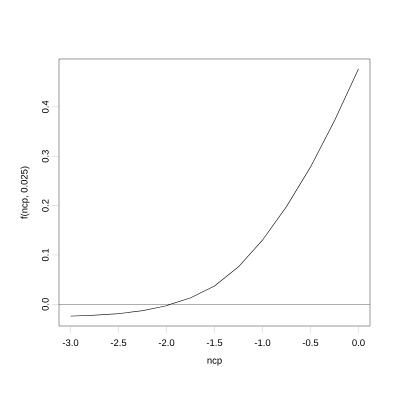 This screenshot has height=400, width=400. What do you see at coordinates (45, 255) in the screenshot?
I see `y-tick-label: 0.1` at bounding box center [45, 255].